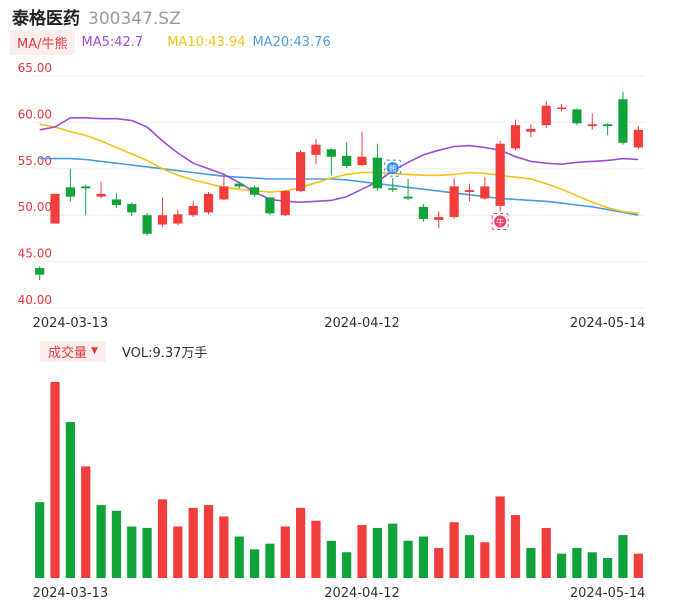 Image resolution: width=686 pixels, height=606 pixels. I want to click on volume-value: VOL:9.37万手, so click(164, 353).